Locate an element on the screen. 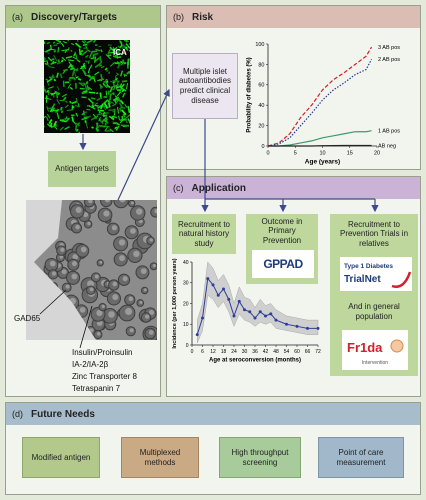  antigen-box: Antigen targets is located at coordinates (82, 169).